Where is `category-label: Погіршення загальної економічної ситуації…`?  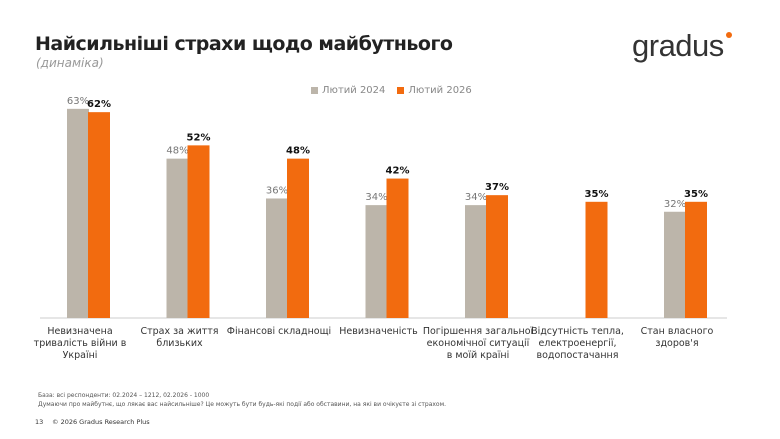 category-label: Погіршення загальної економічної ситуації… is located at coordinates (478, 343).